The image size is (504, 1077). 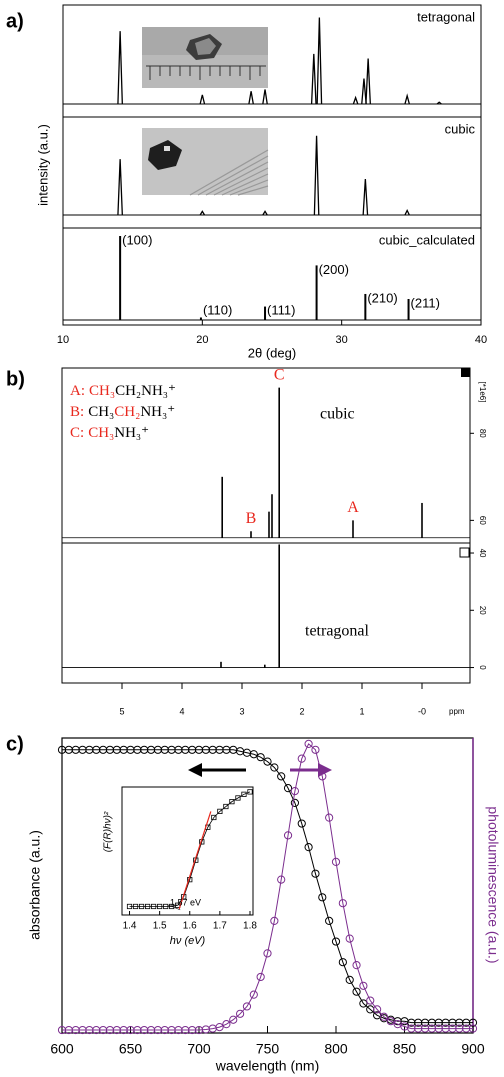 I want to click on legend-entry: C: CH₃NH₃⁺, so click(x=109, y=433).